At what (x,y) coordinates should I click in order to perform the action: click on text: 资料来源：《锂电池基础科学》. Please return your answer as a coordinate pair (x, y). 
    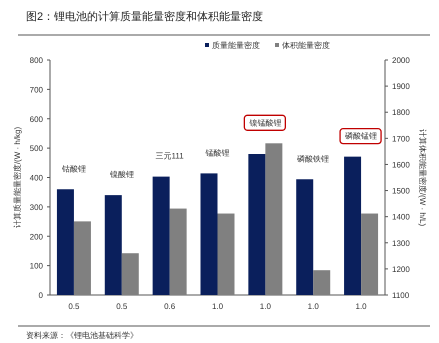
    Looking at the image, I should click on (82, 335).